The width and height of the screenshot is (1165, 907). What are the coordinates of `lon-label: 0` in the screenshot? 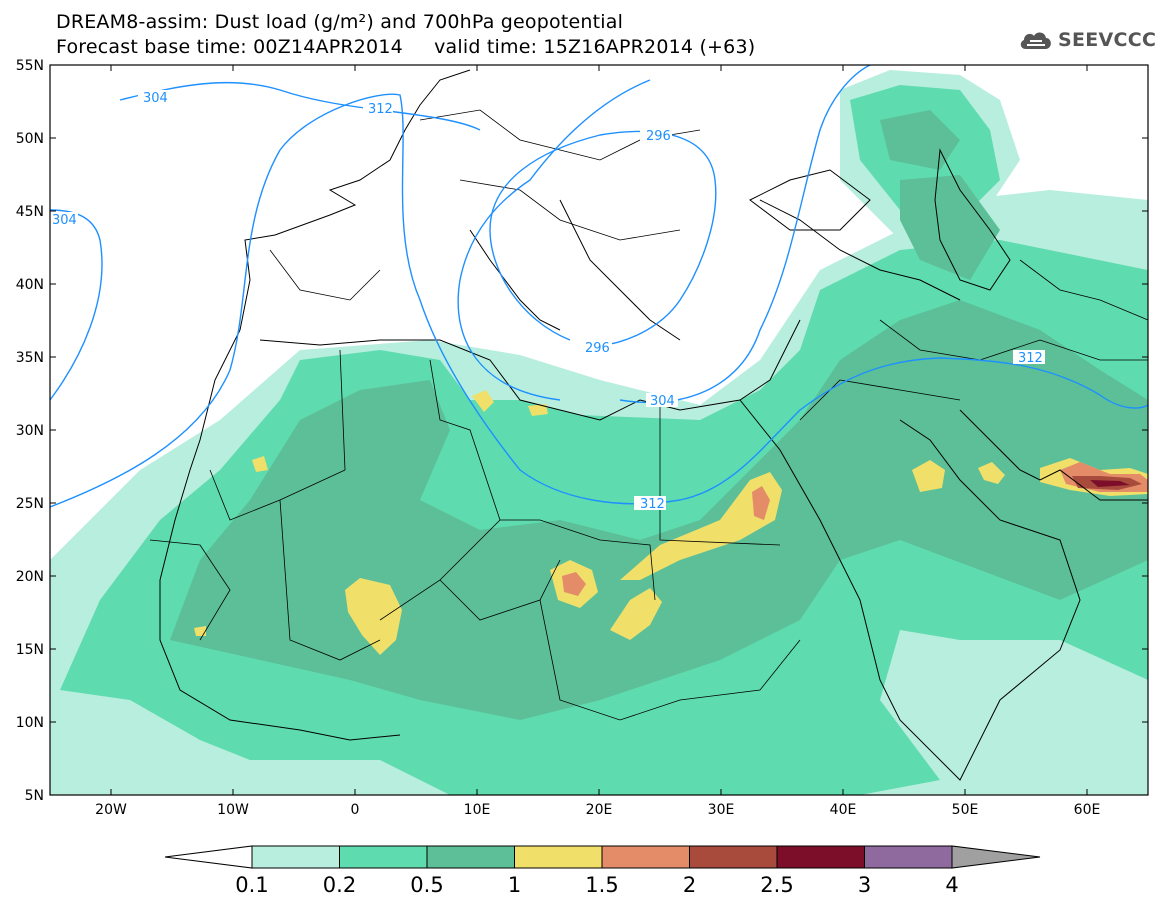 It's located at (355, 810).